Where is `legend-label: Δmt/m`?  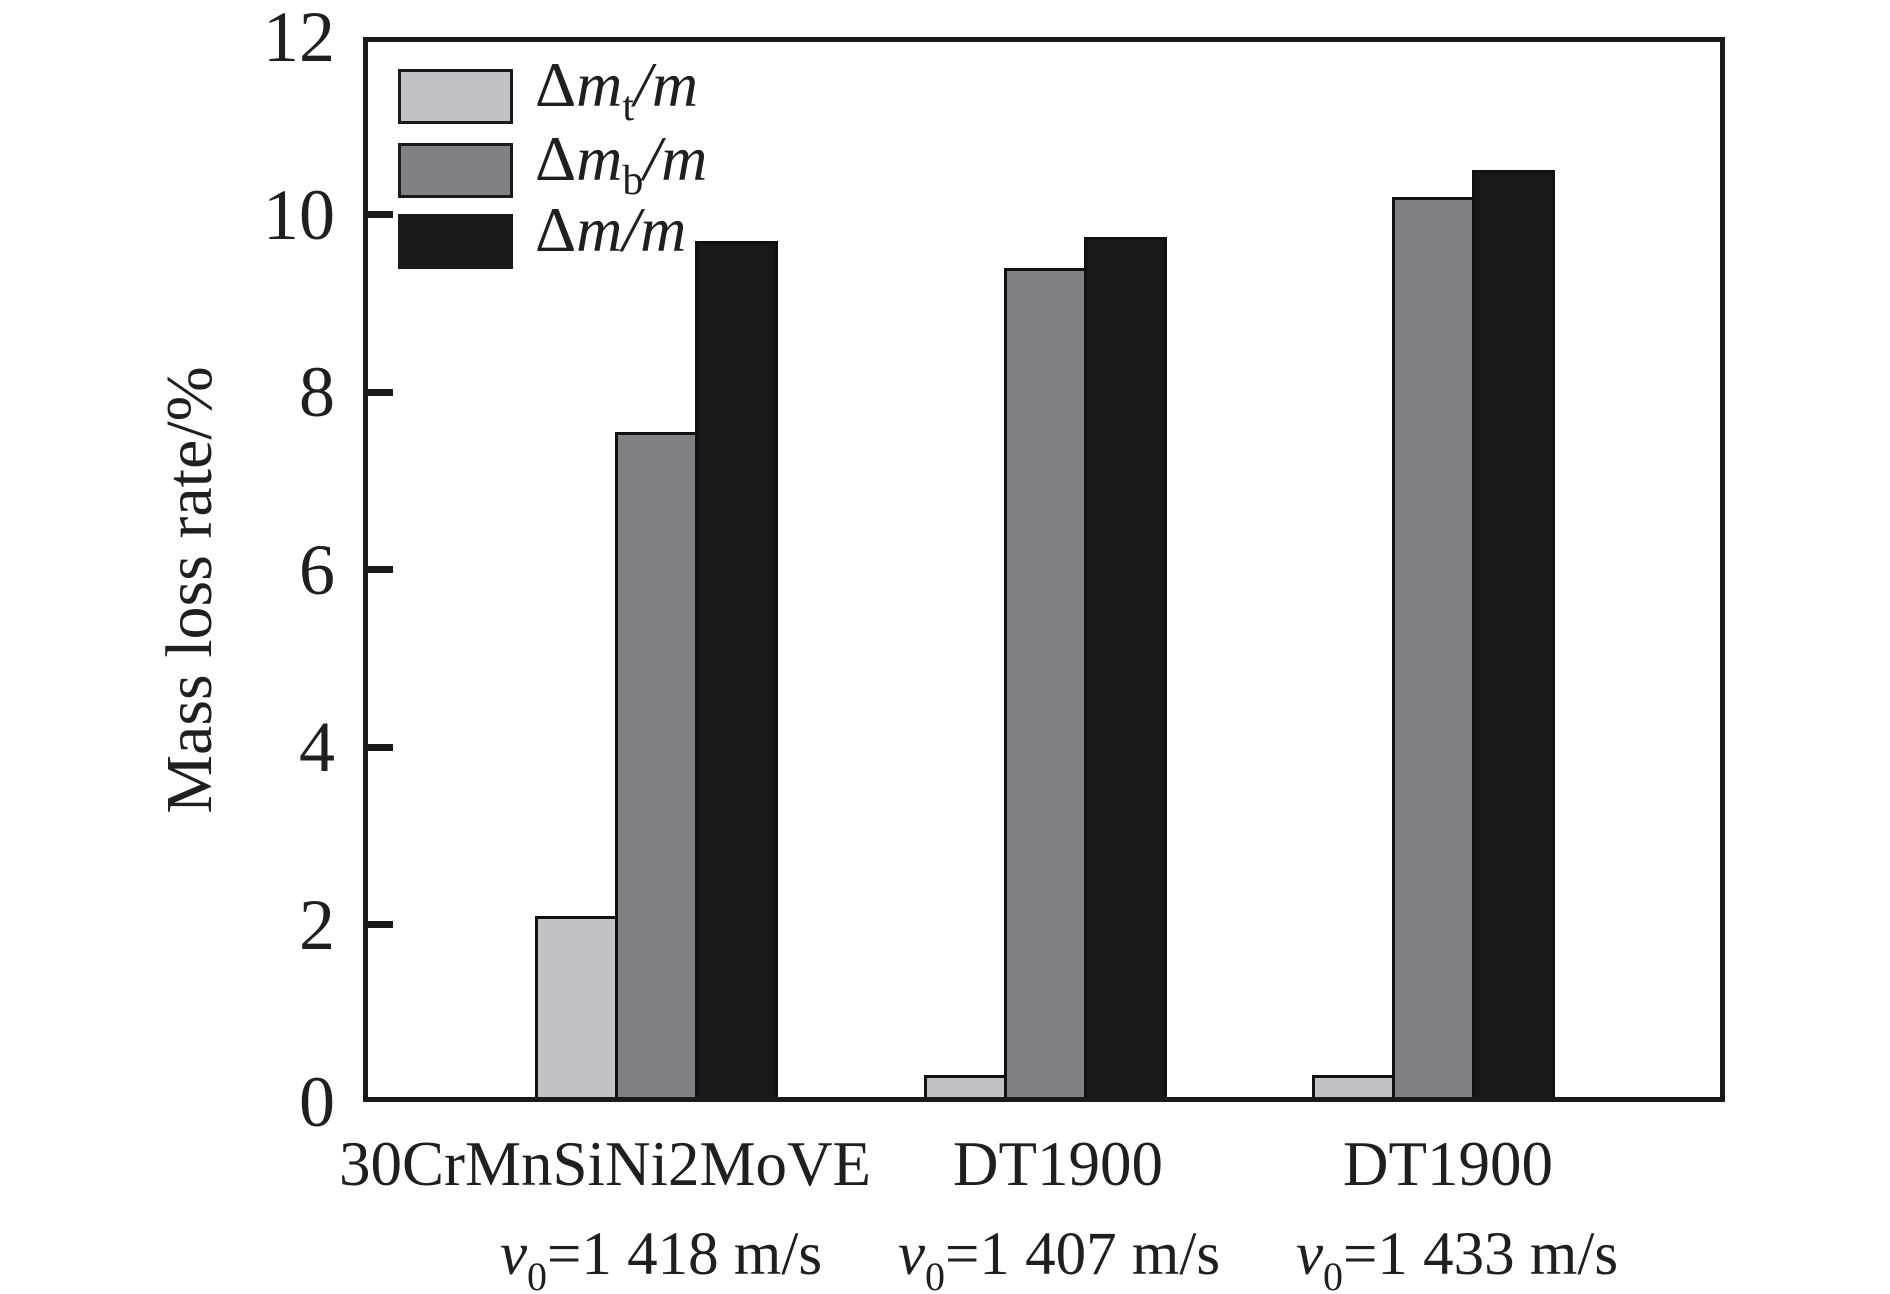 legend-label: Δmt/m is located at coordinates (617, 90).